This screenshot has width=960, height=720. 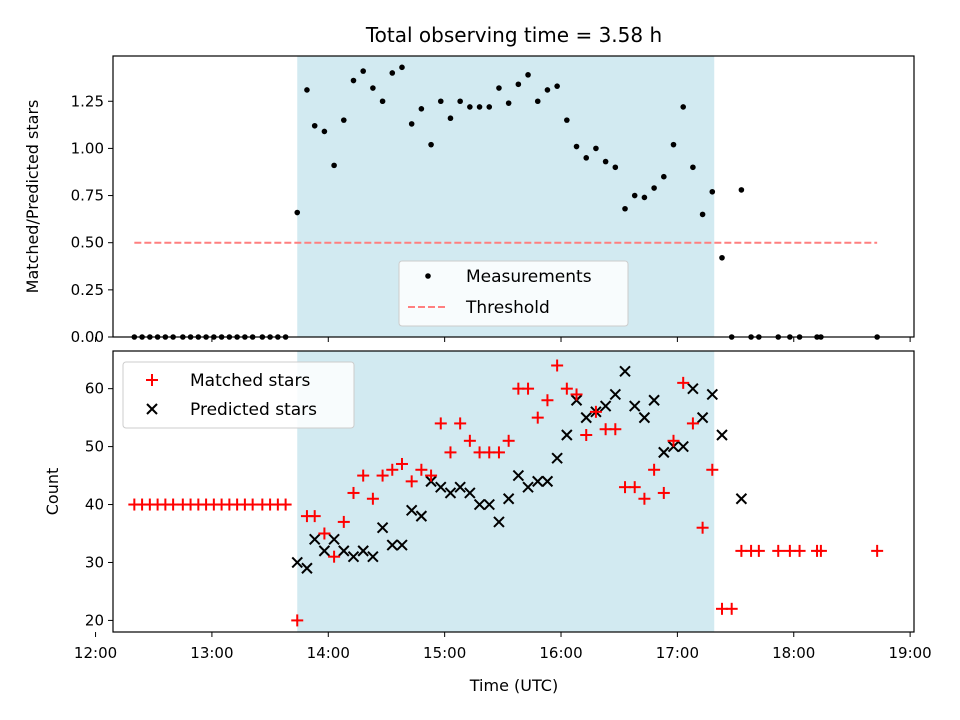 What do you see at coordinates (211, 653) in the screenshot?
I see `x-tick-label: 13:00` at bounding box center [211, 653].